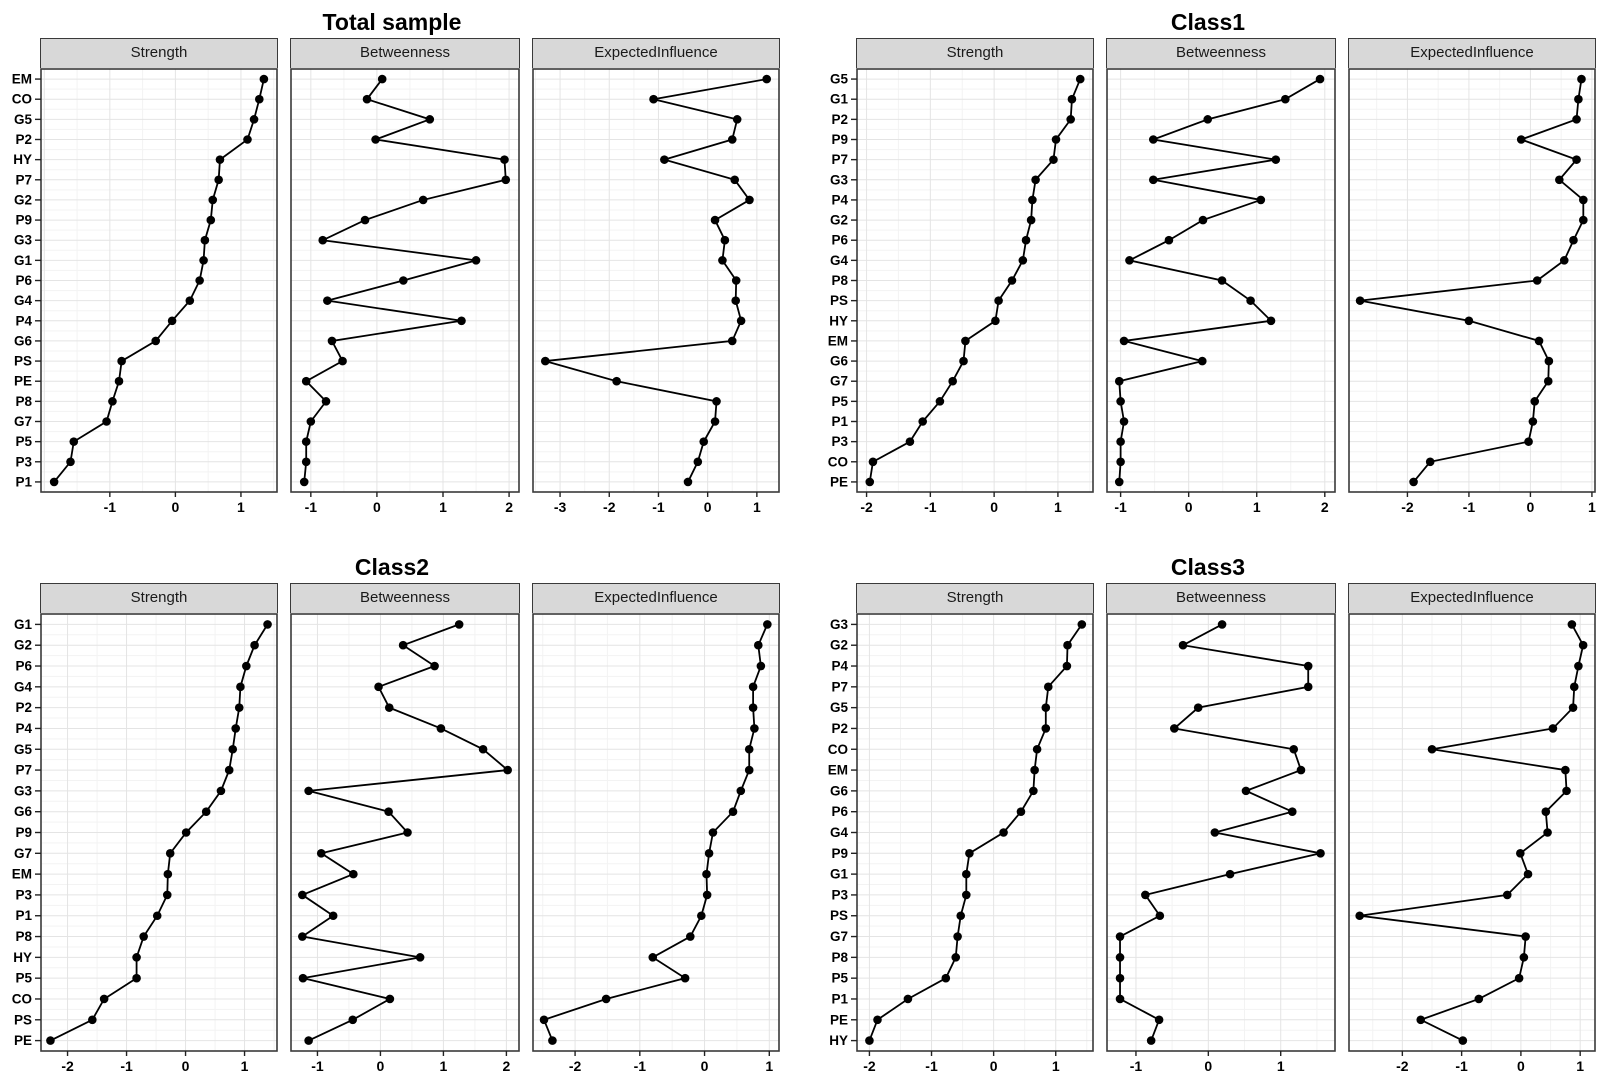 The height and width of the screenshot is (1085, 1600). Describe the element at coordinates (1221, 843) in the screenshot. I see `betweenness-plot: -1 0 1` at that location.